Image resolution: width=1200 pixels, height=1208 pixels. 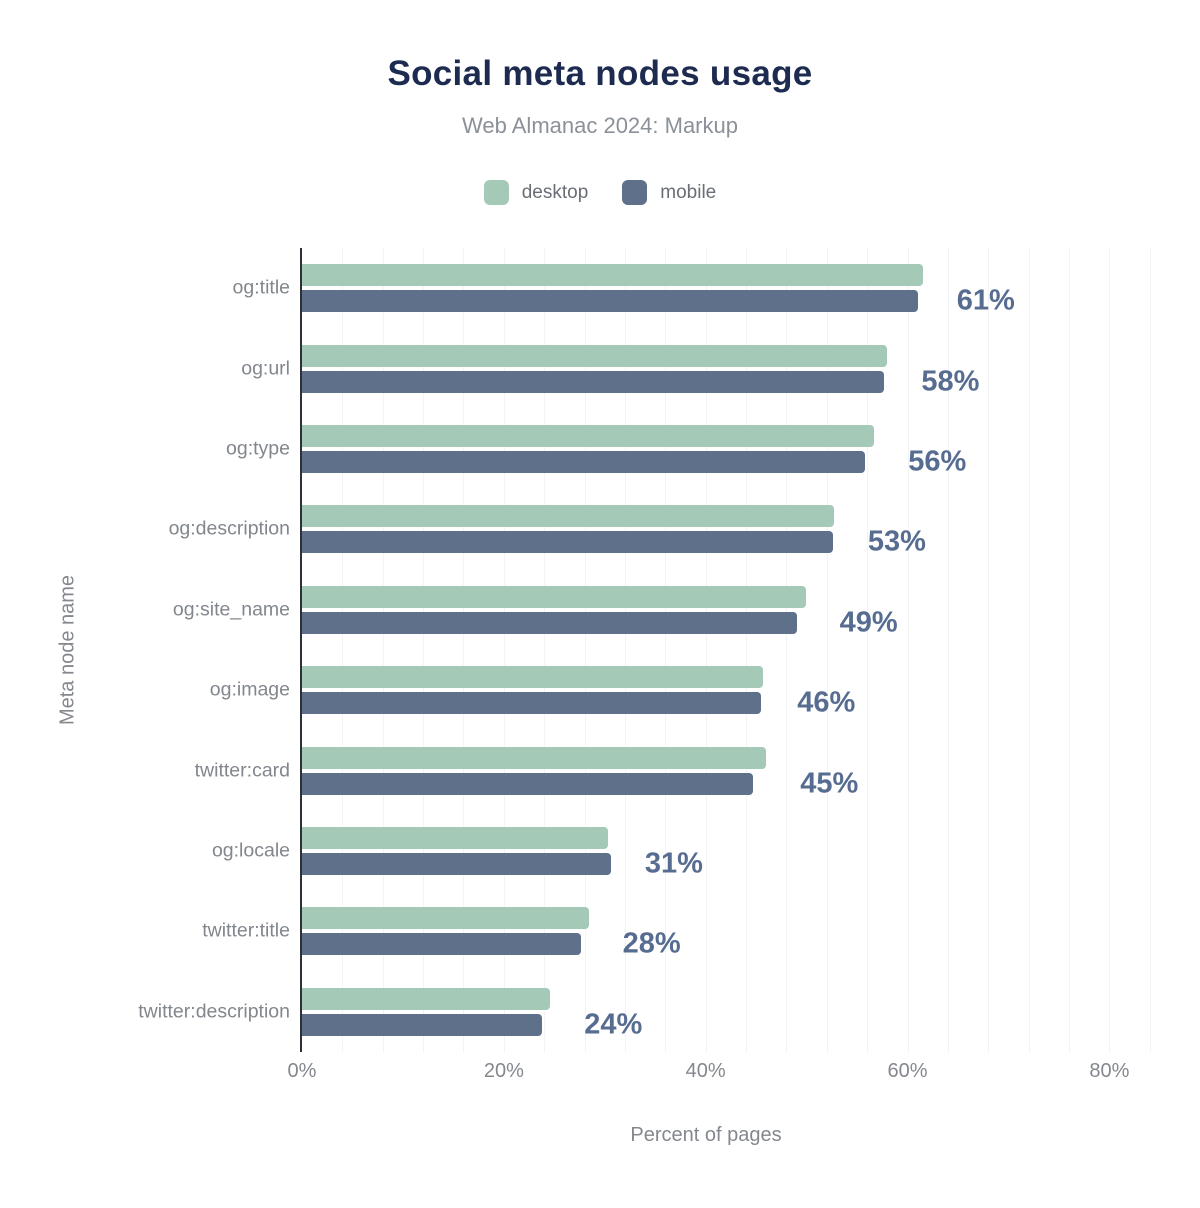 I want to click on value-label: 56%, so click(x=937, y=461).